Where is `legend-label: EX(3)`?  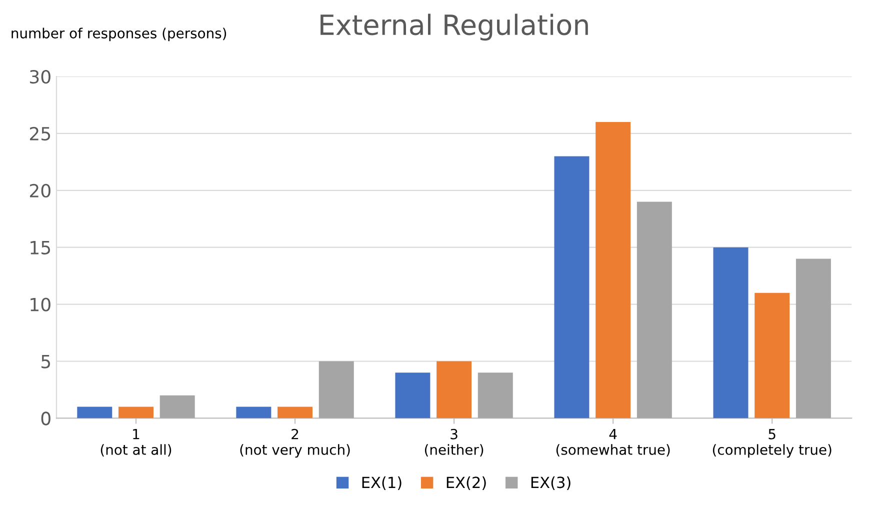
legend-label: EX(3) is located at coordinates (550, 483).